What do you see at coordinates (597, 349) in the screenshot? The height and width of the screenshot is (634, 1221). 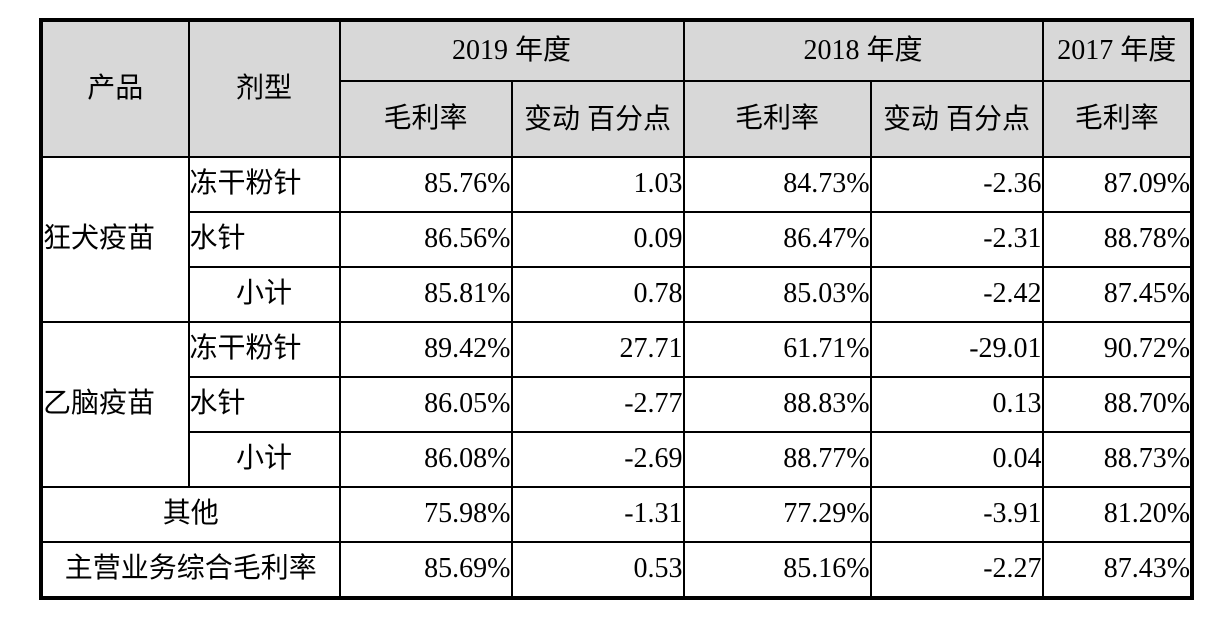 I see `value-cell: 27.71` at bounding box center [597, 349].